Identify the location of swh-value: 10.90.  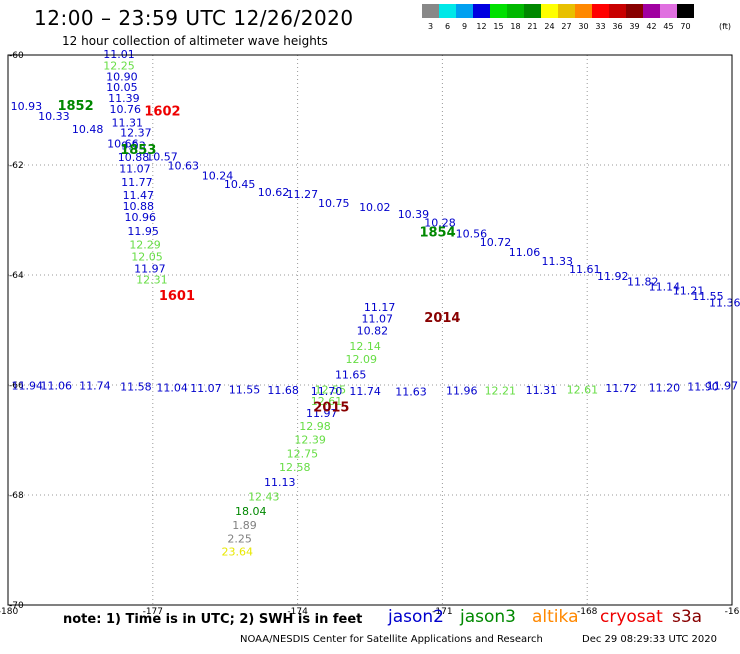
(122, 76).